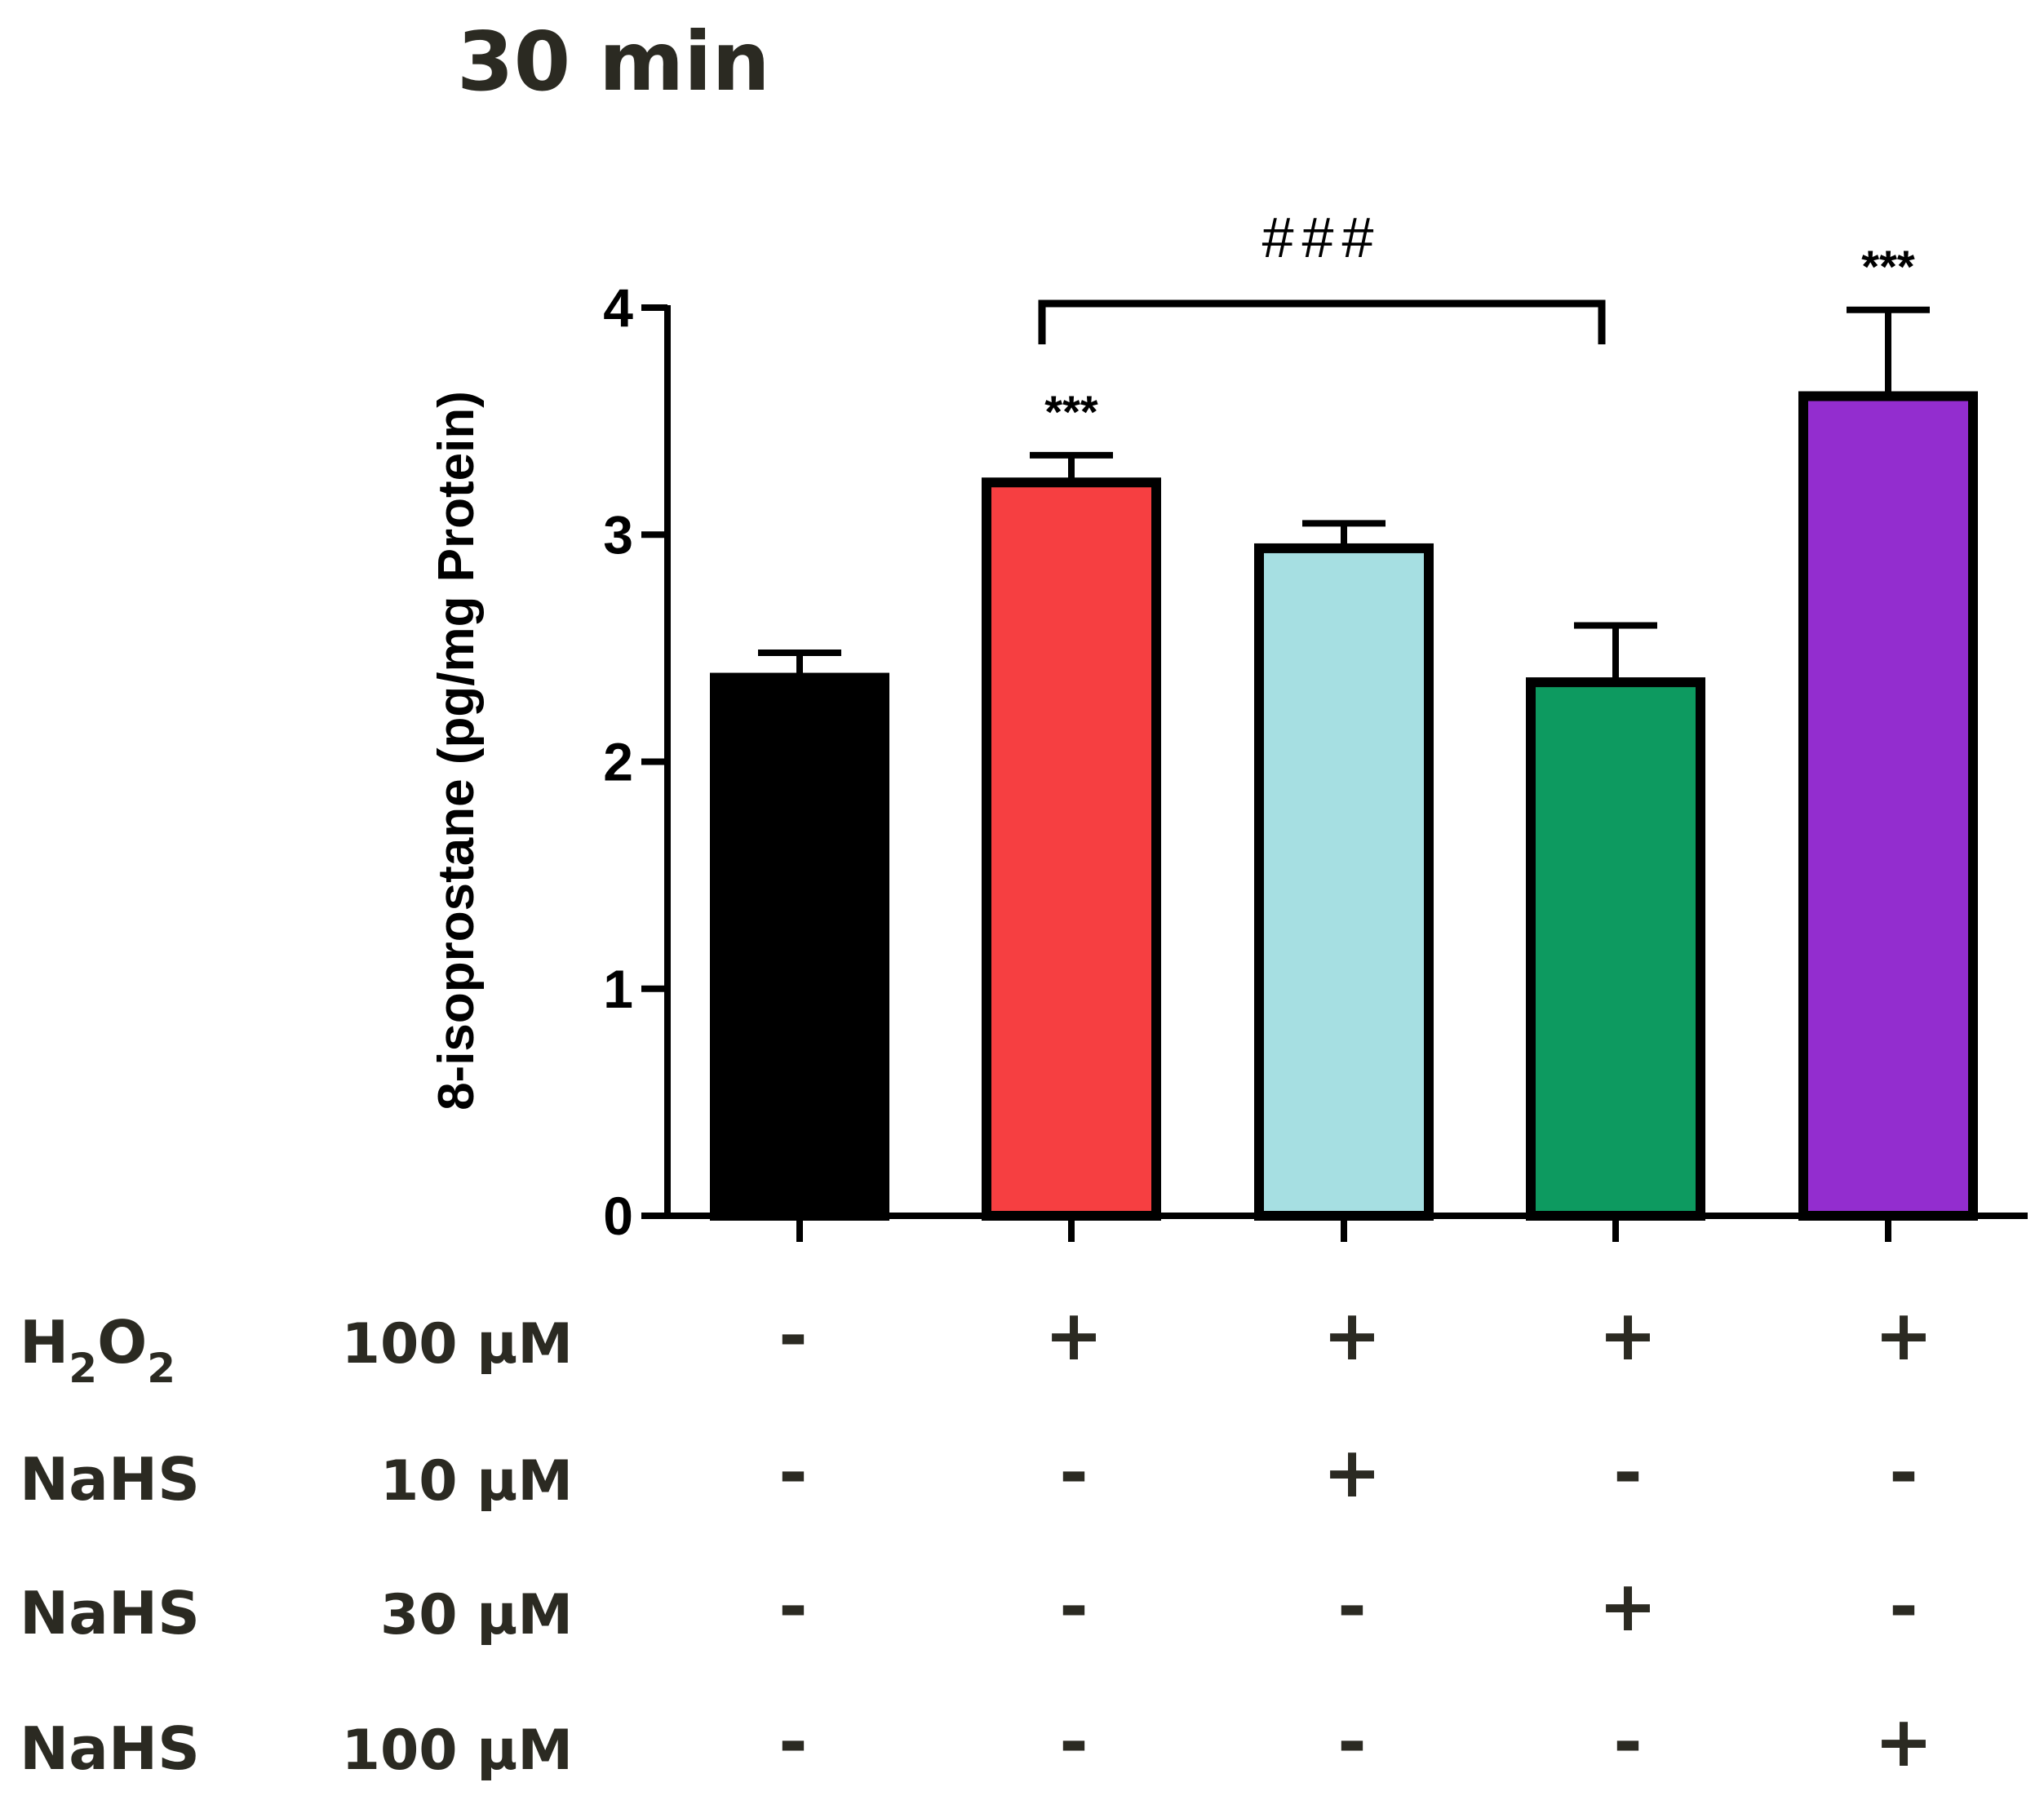 The height and width of the screenshot is (1809, 2044). I want to click on y-tick-label: 1, so click(618, 989).